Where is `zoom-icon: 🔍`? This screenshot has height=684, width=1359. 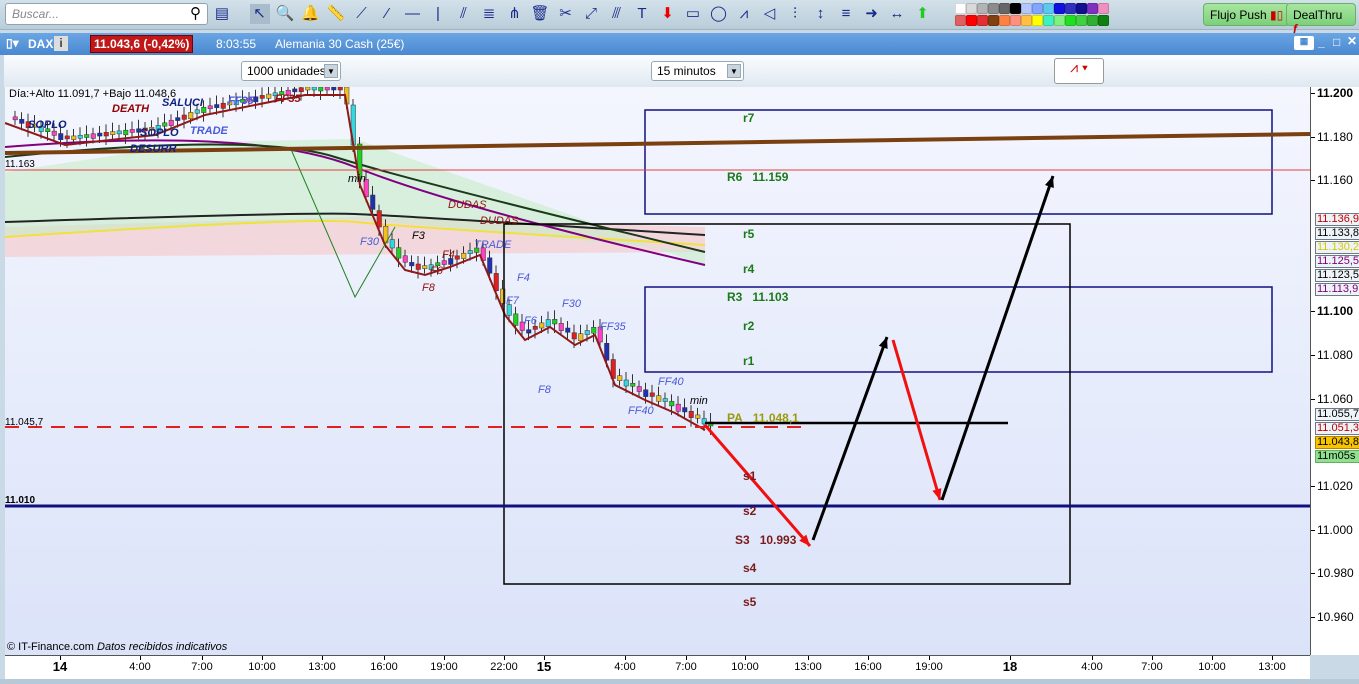
zoom-icon: 🔍 is located at coordinates (285, 13).